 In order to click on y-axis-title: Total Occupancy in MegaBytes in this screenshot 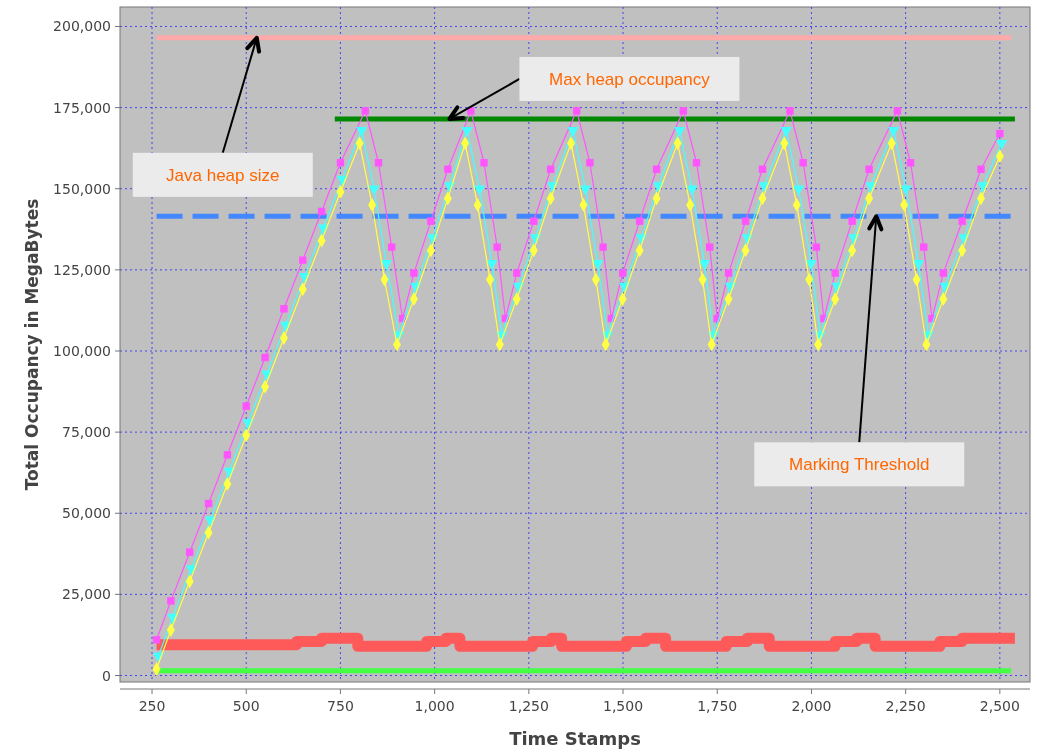, I will do `click(32, 344)`.